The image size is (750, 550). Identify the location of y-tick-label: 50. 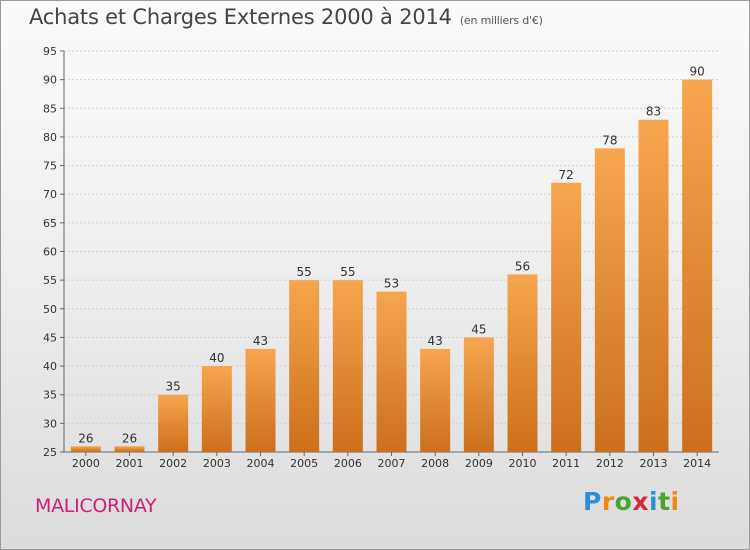
(50, 309).